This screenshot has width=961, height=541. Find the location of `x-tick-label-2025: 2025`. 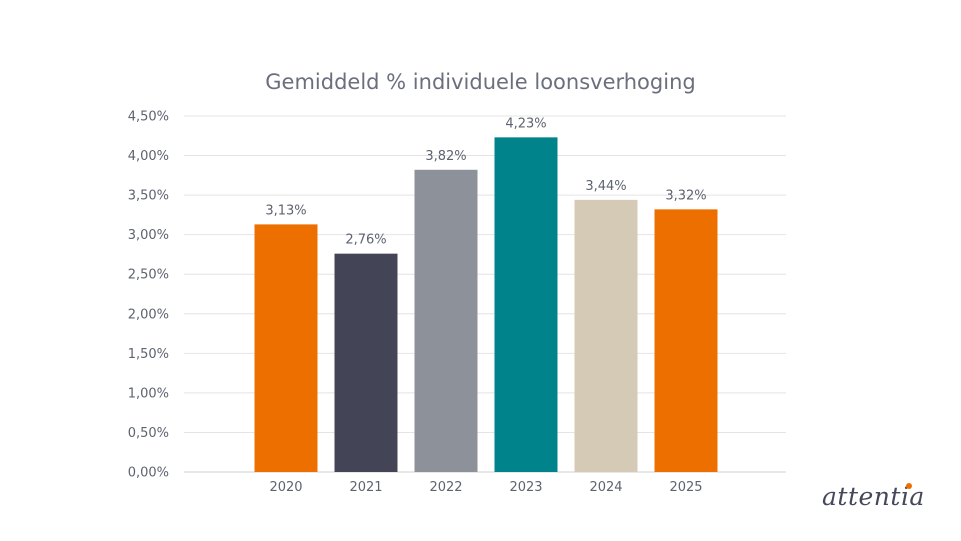

x-tick-label-2025: 2025 is located at coordinates (685, 487).